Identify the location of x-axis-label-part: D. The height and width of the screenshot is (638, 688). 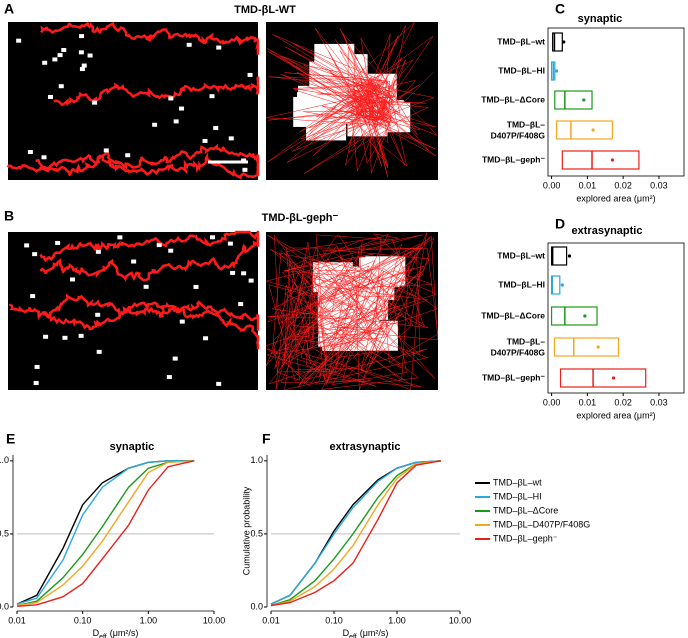
(346, 633).